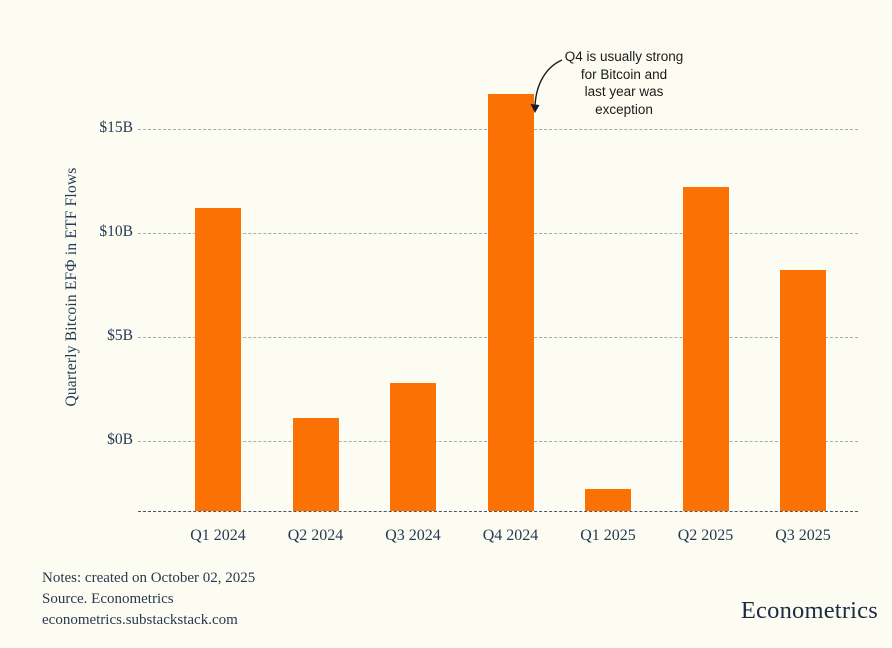 The height and width of the screenshot is (648, 892). Describe the element at coordinates (108, 599) in the screenshot. I see `footer-note-line: Source. Econometrics` at that location.